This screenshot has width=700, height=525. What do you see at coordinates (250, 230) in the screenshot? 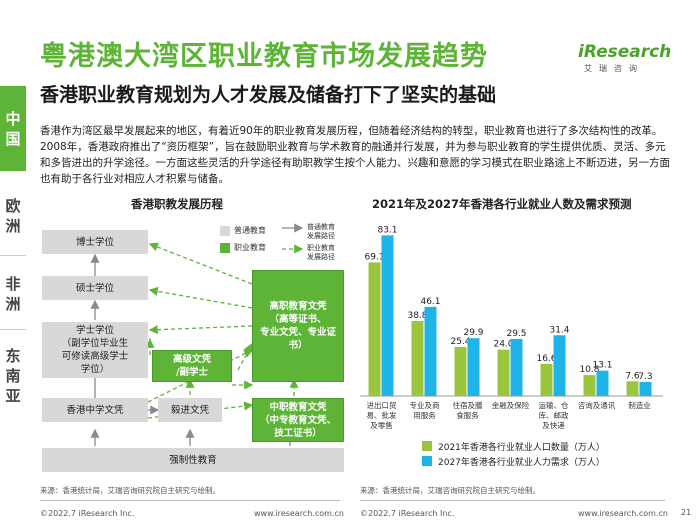
I see `legend-label: 普通教育` at bounding box center [250, 230].